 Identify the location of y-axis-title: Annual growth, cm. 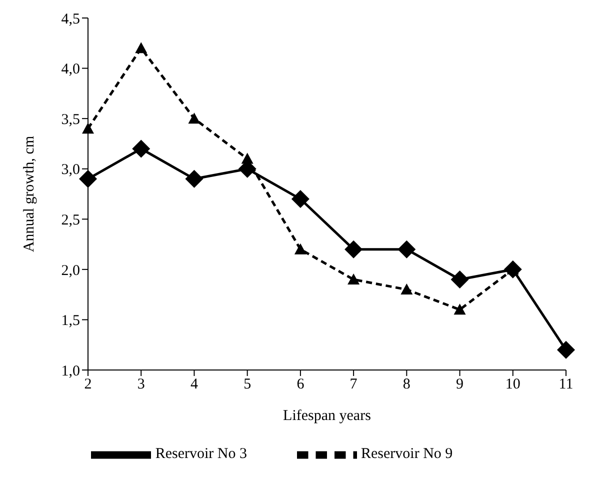
(29, 194).